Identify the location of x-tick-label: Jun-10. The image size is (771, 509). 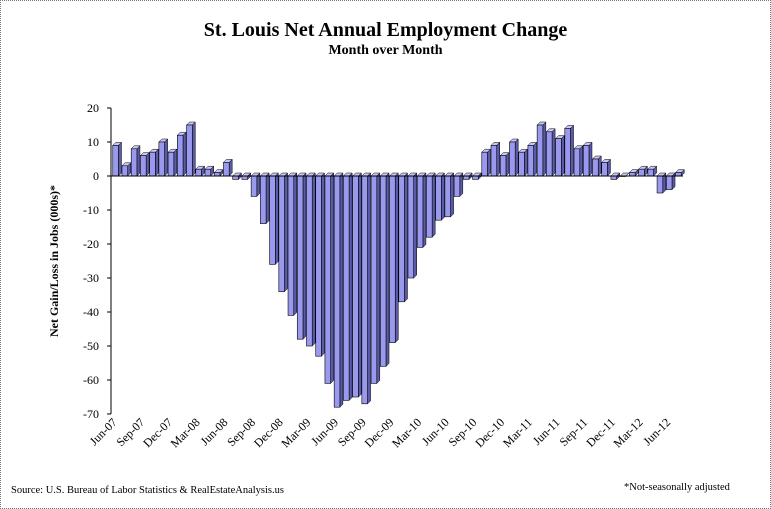
(435, 431).